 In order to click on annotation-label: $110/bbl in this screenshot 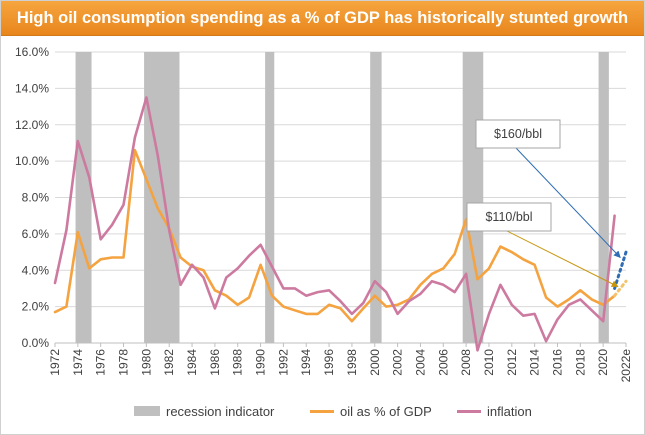, I will do `click(508, 217)`.